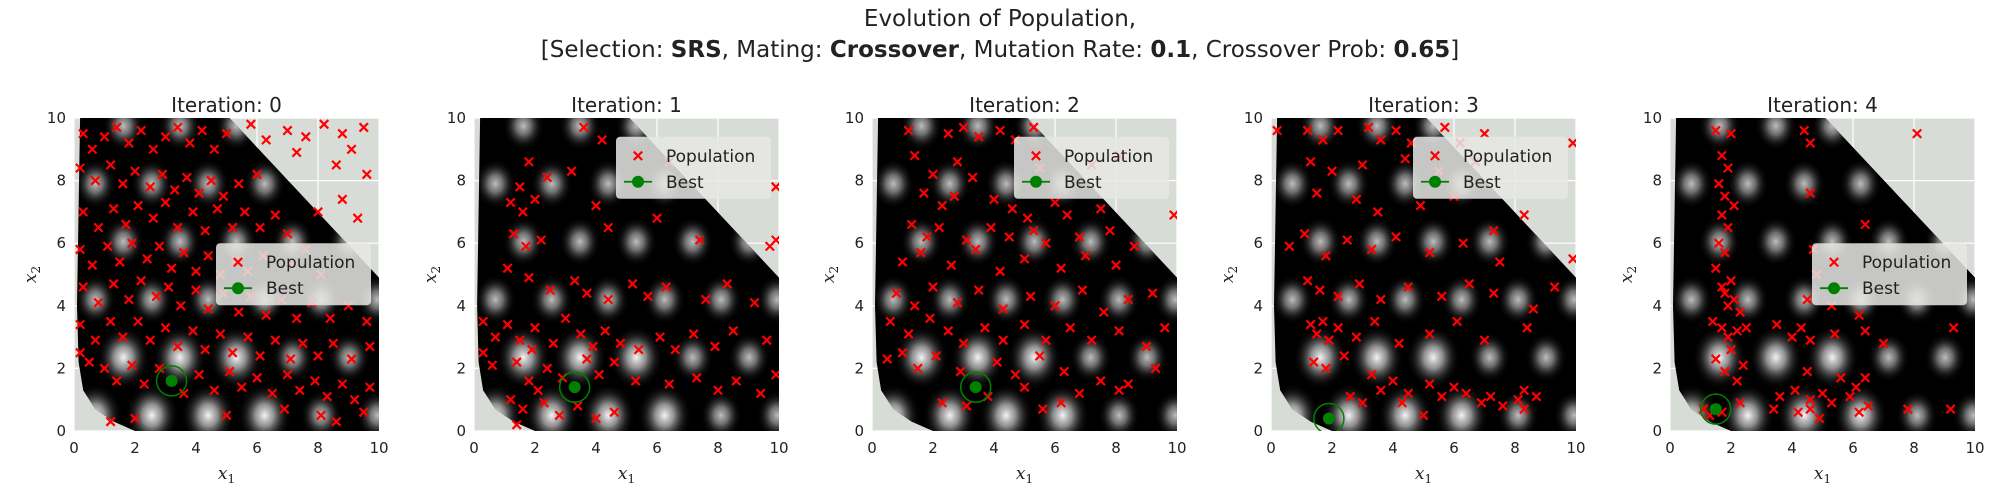  What do you see at coordinates (257, 448) in the screenshot?
I see `x-tick-label: 6` at bounding box center [257, 448].